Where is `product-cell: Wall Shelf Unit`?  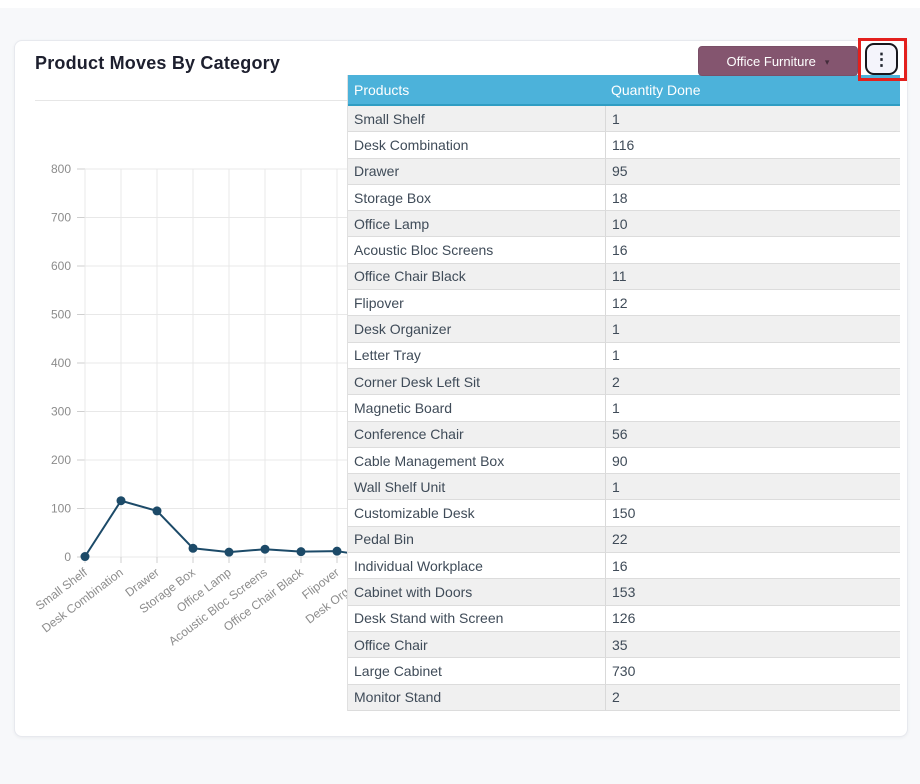 product-cell: Wall Shelf Unit is located at coordinates (476, 487).